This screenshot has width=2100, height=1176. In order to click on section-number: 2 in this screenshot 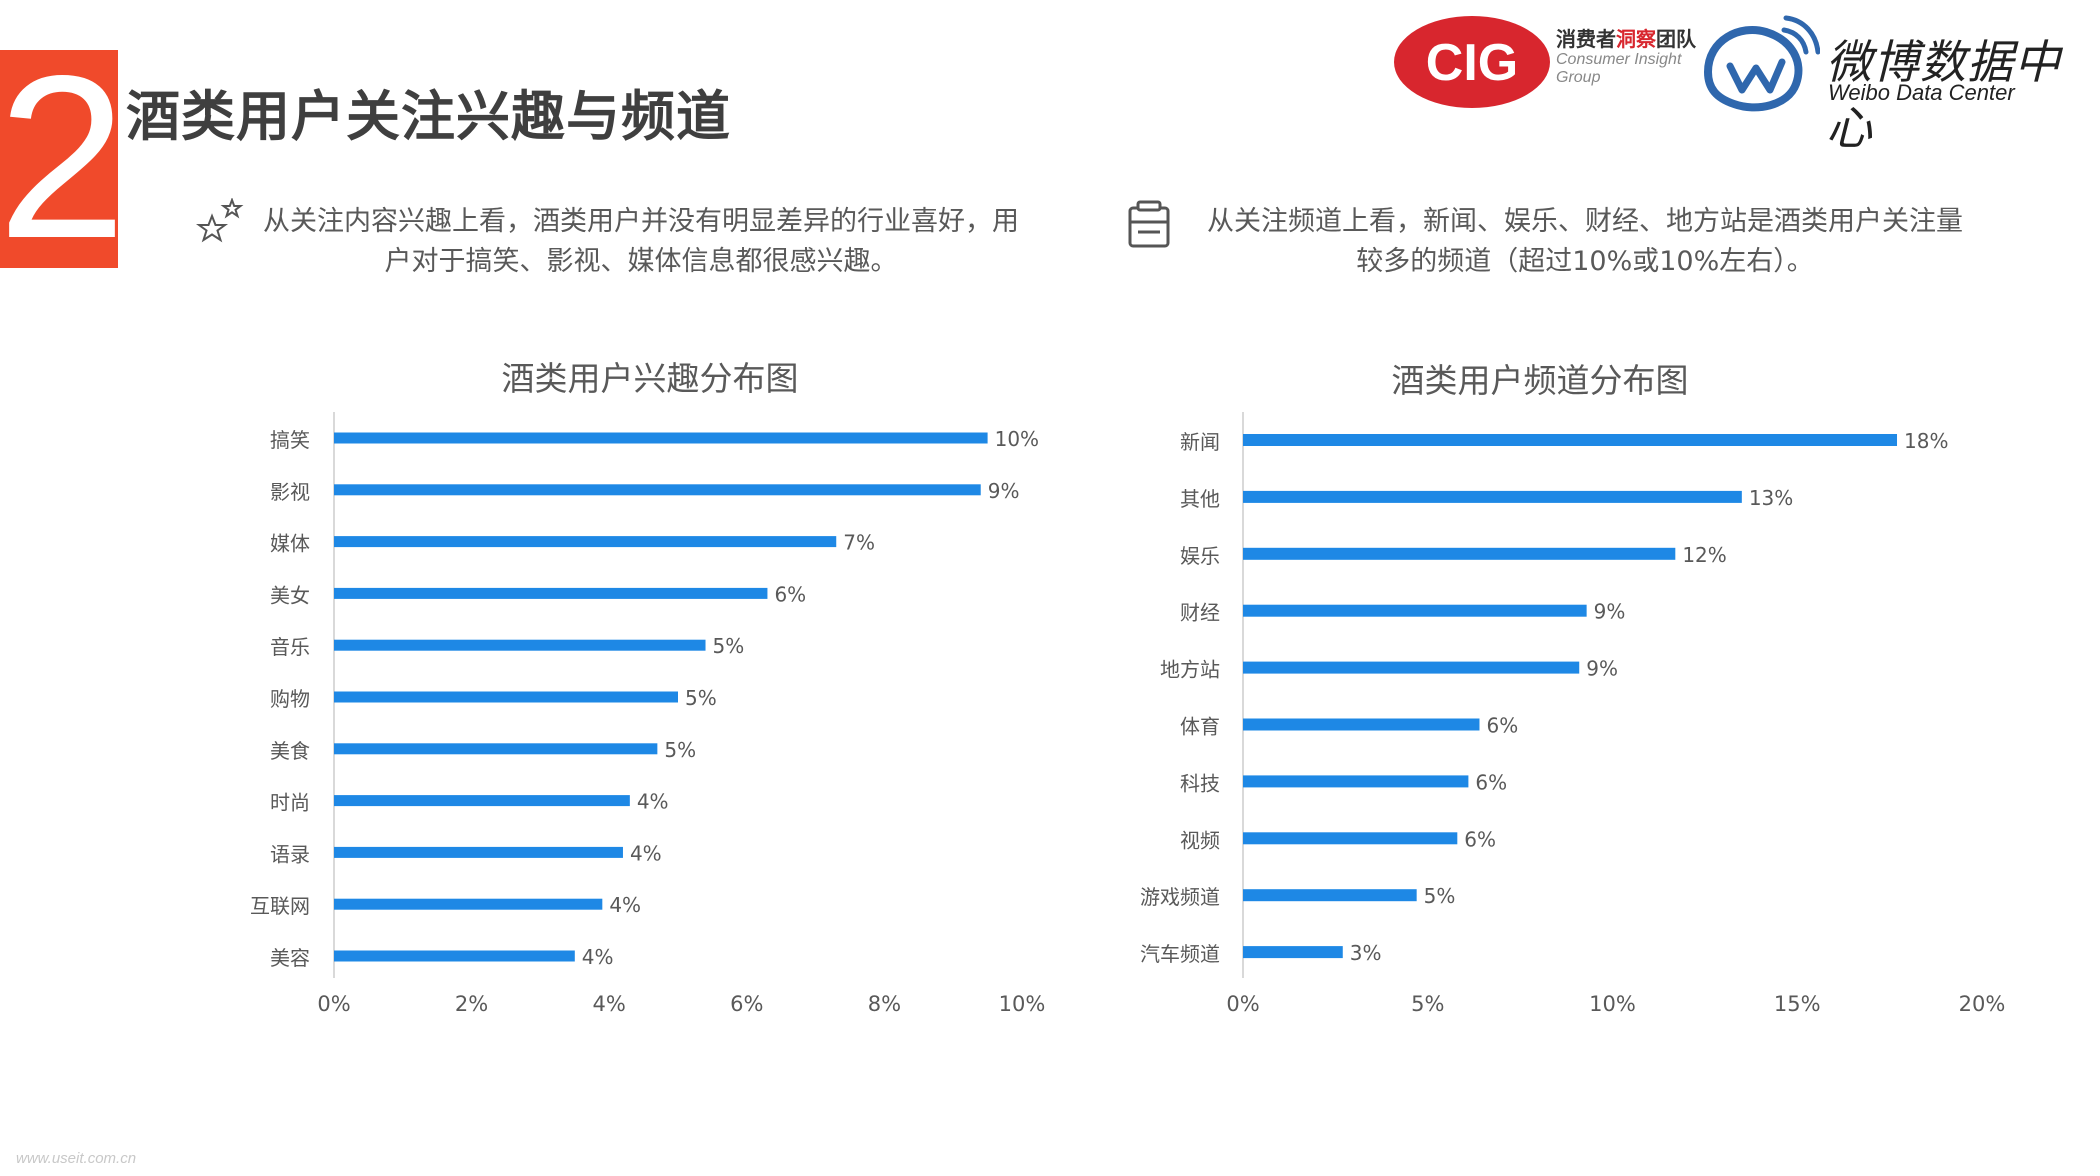, I will do `click(63, 157)`.